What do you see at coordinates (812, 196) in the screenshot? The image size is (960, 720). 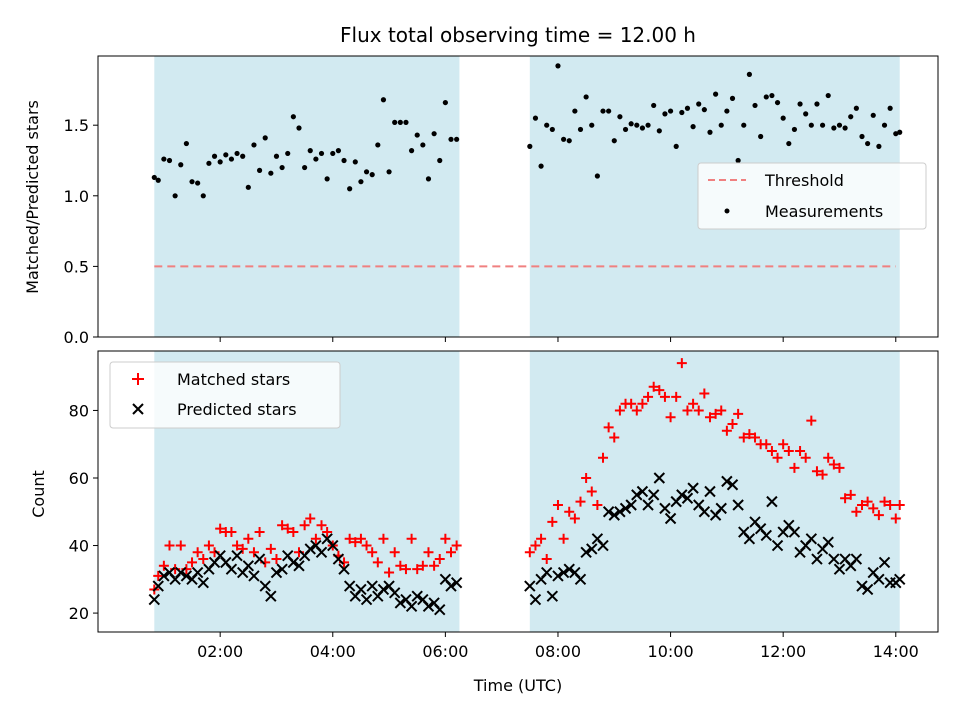 I see `legend-top-frame` at bounding box center [812, 196].